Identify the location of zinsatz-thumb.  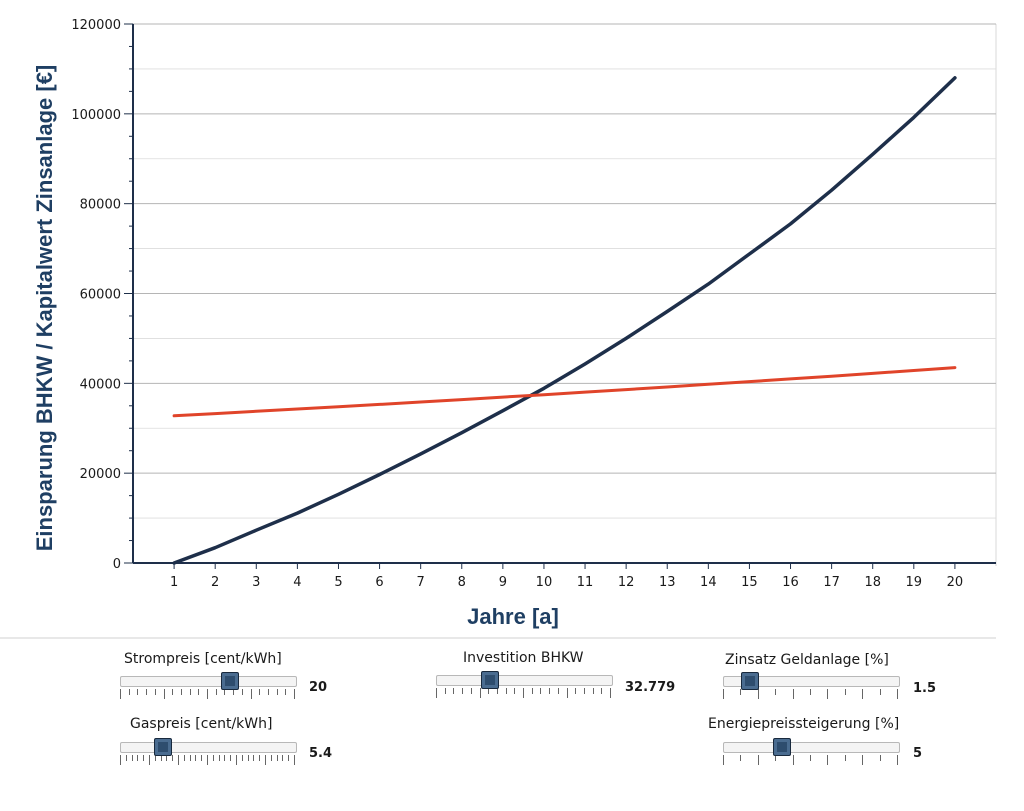
(750, 681).